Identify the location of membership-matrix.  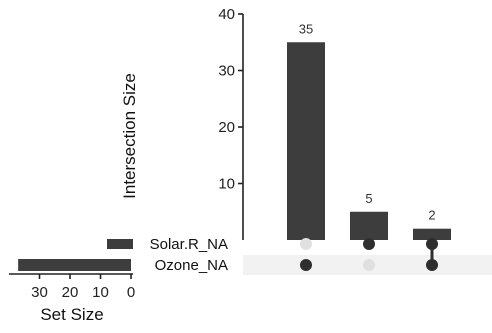
(369, 254).